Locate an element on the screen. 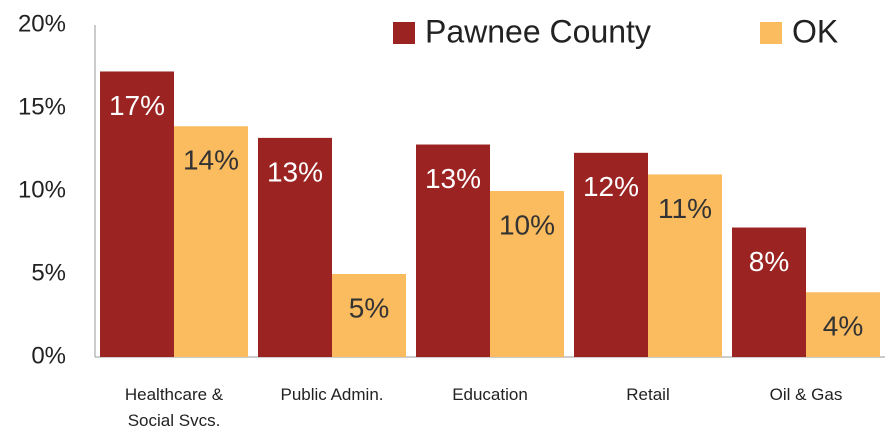 The width and height of the screenshot is (888, 443). y-tick-label: 15% is located at coordinates (42, 106).